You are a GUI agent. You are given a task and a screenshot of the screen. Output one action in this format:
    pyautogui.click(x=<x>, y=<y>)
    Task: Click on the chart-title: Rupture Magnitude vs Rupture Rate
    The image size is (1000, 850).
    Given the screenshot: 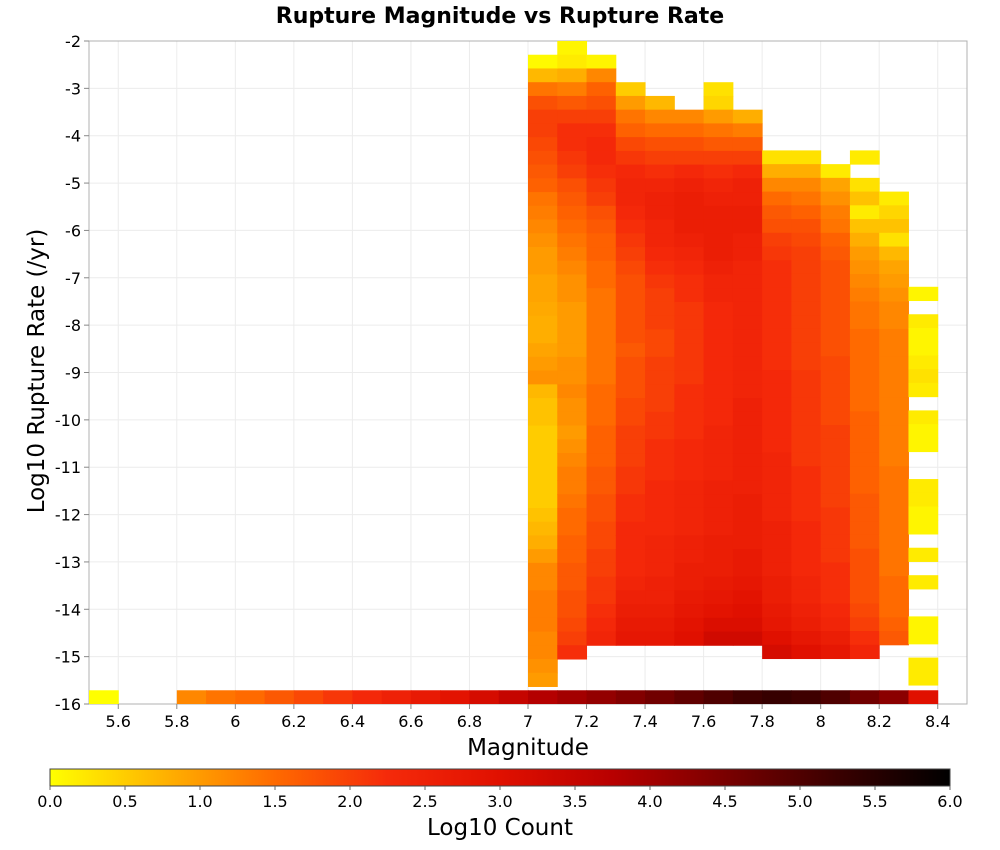 What is the action you would take?
    pyautogui.click(x=500, y=16)
    